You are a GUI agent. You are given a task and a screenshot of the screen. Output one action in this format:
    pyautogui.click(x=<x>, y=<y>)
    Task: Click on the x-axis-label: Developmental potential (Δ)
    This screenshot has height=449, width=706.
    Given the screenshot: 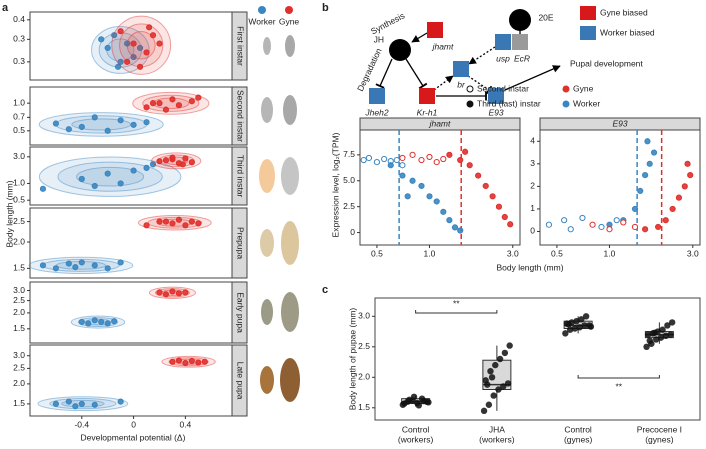 What is the action you would take?
    pyautogui.click(x=133, y=437)
    